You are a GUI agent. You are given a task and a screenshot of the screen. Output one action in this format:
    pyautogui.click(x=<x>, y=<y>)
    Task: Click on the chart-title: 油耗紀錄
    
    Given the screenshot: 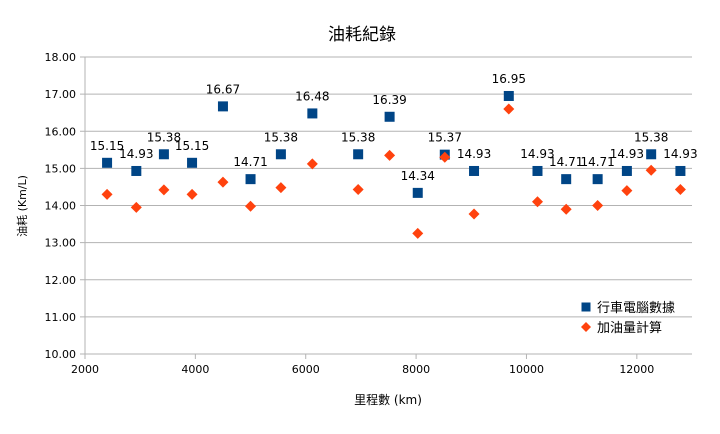 What is the action you would take?
    pyautogui.click(x=362, y=35)
    